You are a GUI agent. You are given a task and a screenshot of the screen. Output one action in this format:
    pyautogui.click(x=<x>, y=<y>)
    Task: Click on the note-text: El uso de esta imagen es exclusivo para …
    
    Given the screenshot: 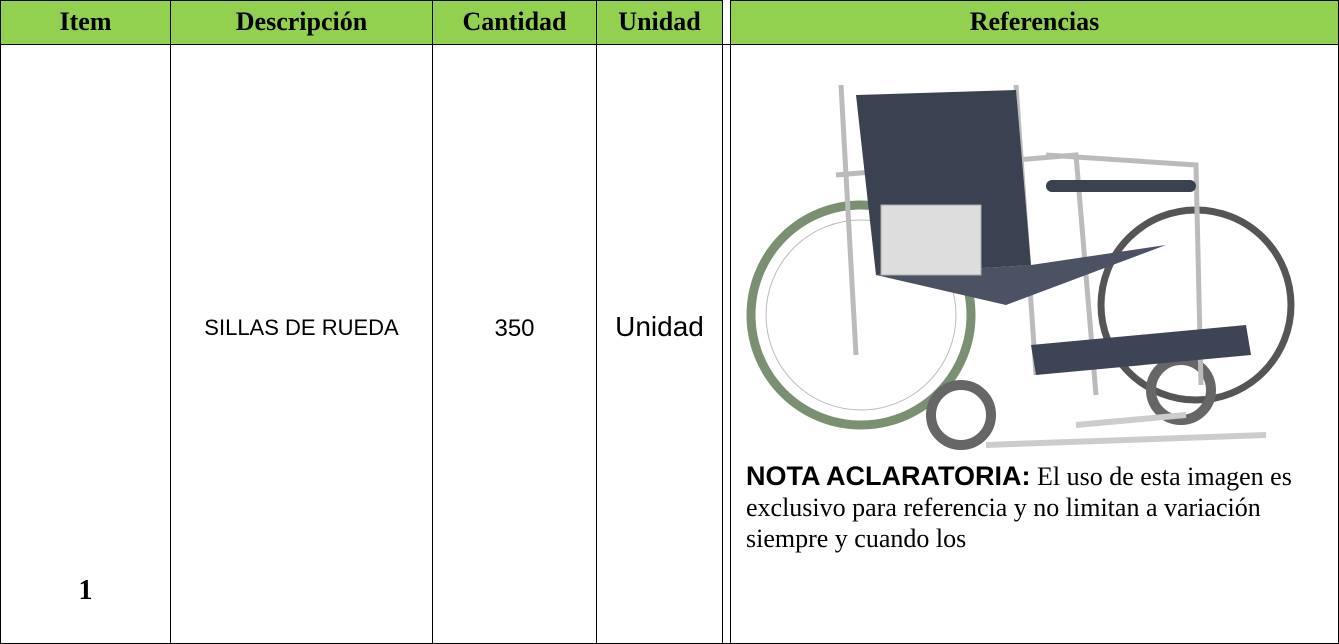 What is the action you would take?
    pyautogui.click(x=1019, y=507)
    